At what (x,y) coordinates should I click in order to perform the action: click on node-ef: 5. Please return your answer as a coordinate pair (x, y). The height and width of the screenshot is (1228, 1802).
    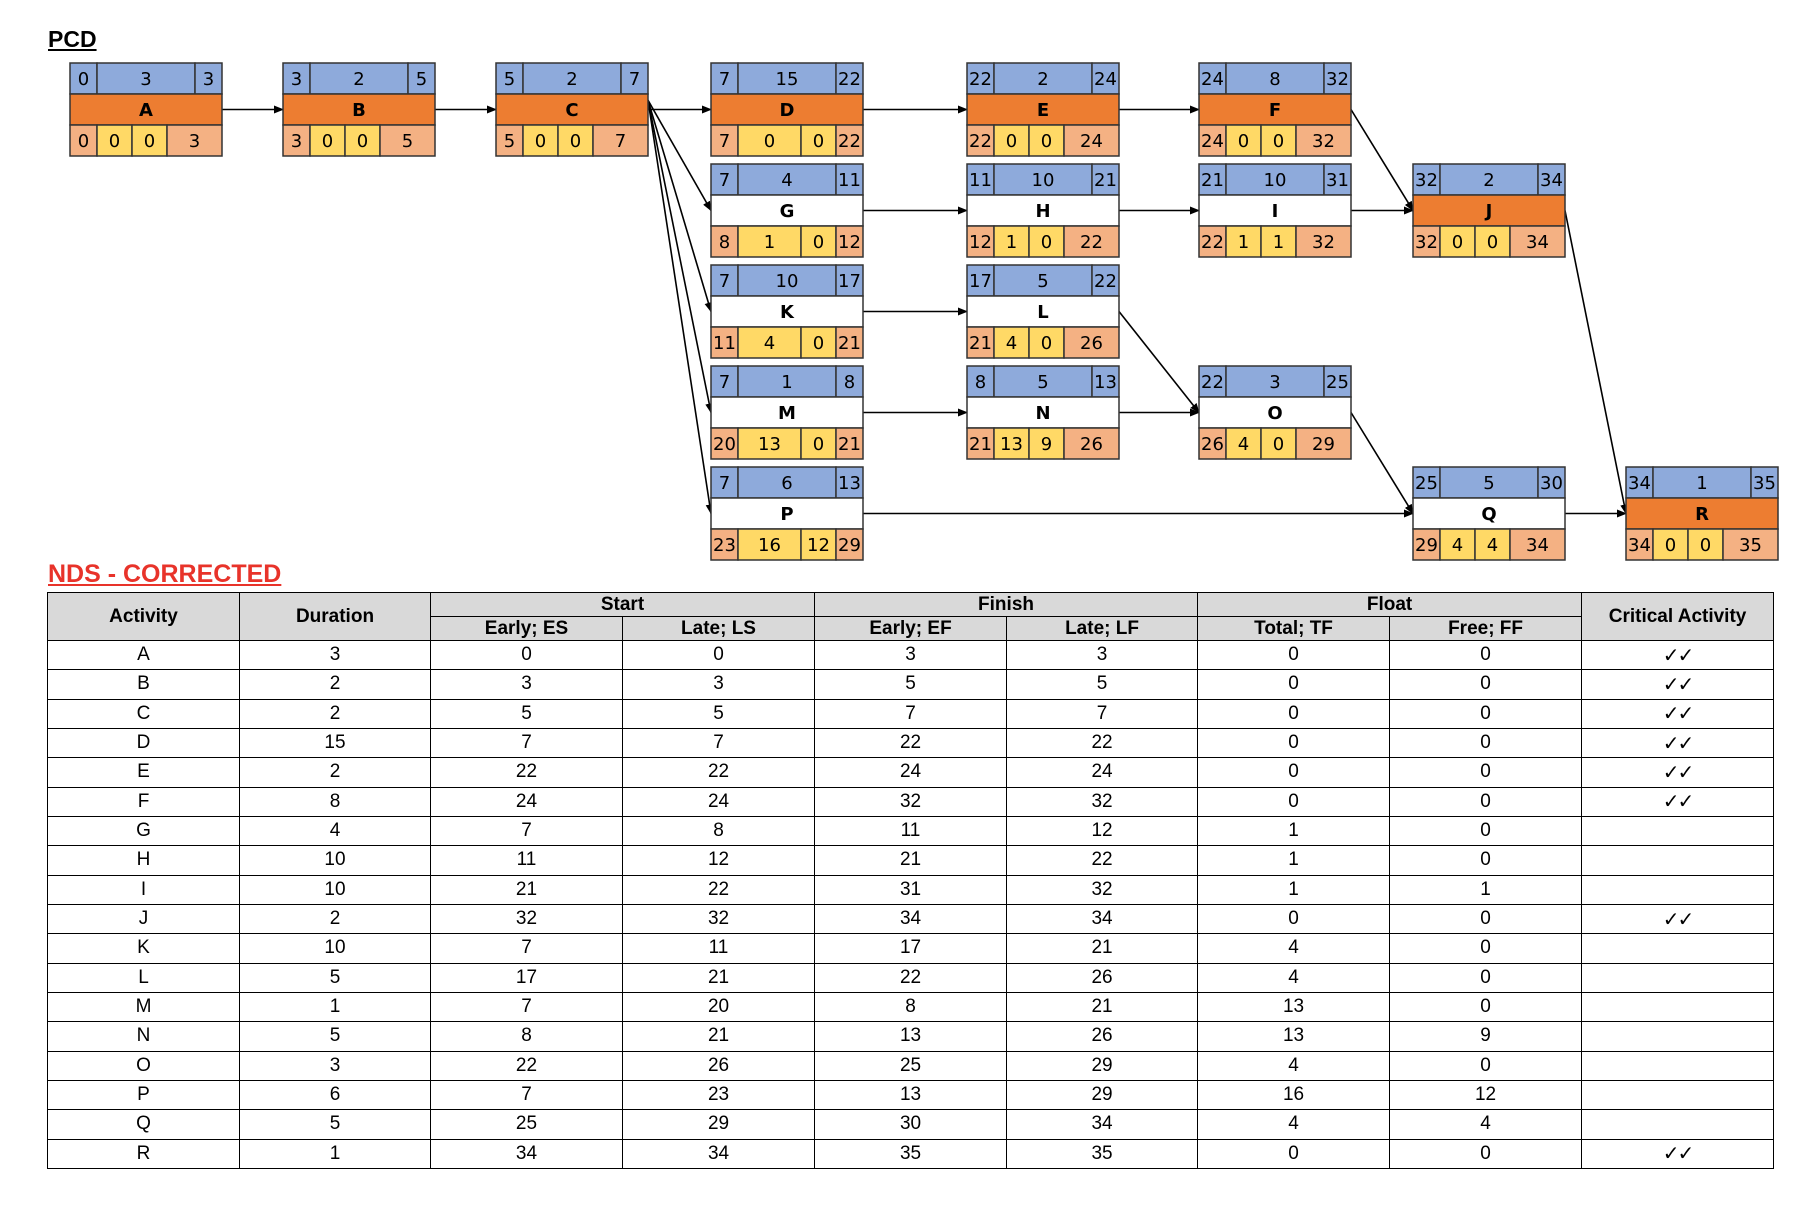
    Looking at the image, I should click on (421, 79).